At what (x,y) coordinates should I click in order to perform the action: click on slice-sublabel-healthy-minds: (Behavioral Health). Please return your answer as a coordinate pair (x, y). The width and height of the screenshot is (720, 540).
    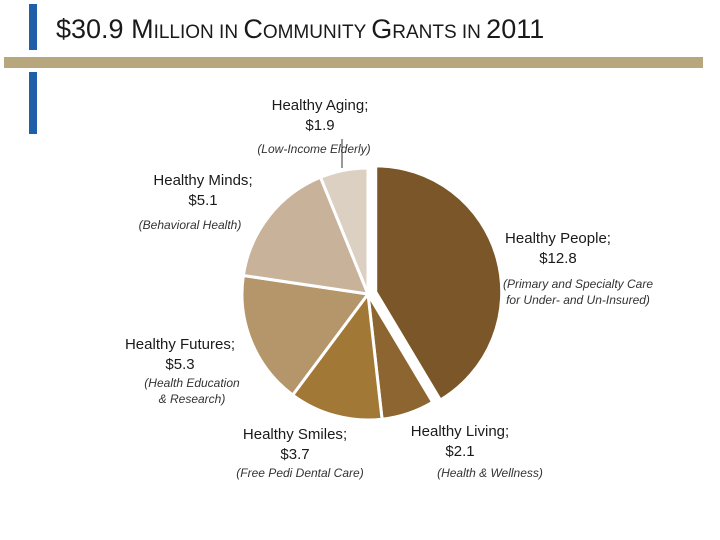
    Looking at the image, I should click on (190, 225).